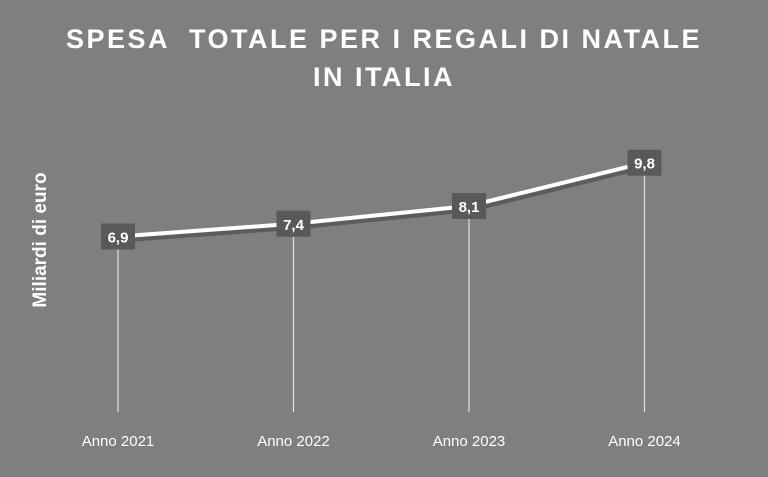 The width and height of the screenshot is (768, 477). What do you see at coordinates (293, 441) in the screenshot?
I see `x-tick-label: Anno 2022` at bounding box center [293, 441].